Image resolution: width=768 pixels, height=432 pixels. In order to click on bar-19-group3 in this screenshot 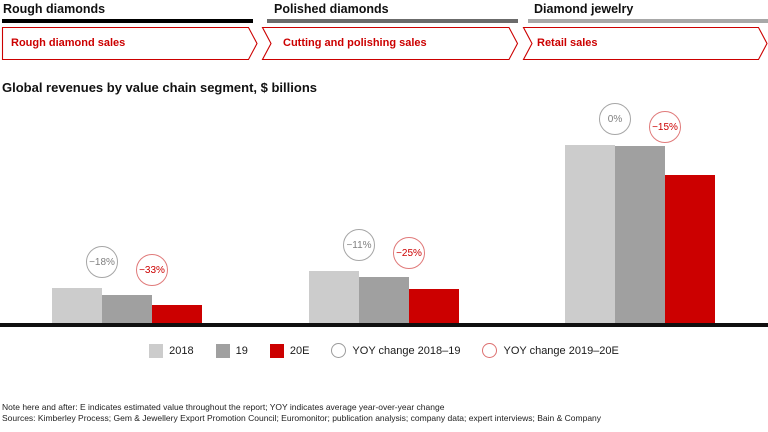, I will do `click(640, 234)`.